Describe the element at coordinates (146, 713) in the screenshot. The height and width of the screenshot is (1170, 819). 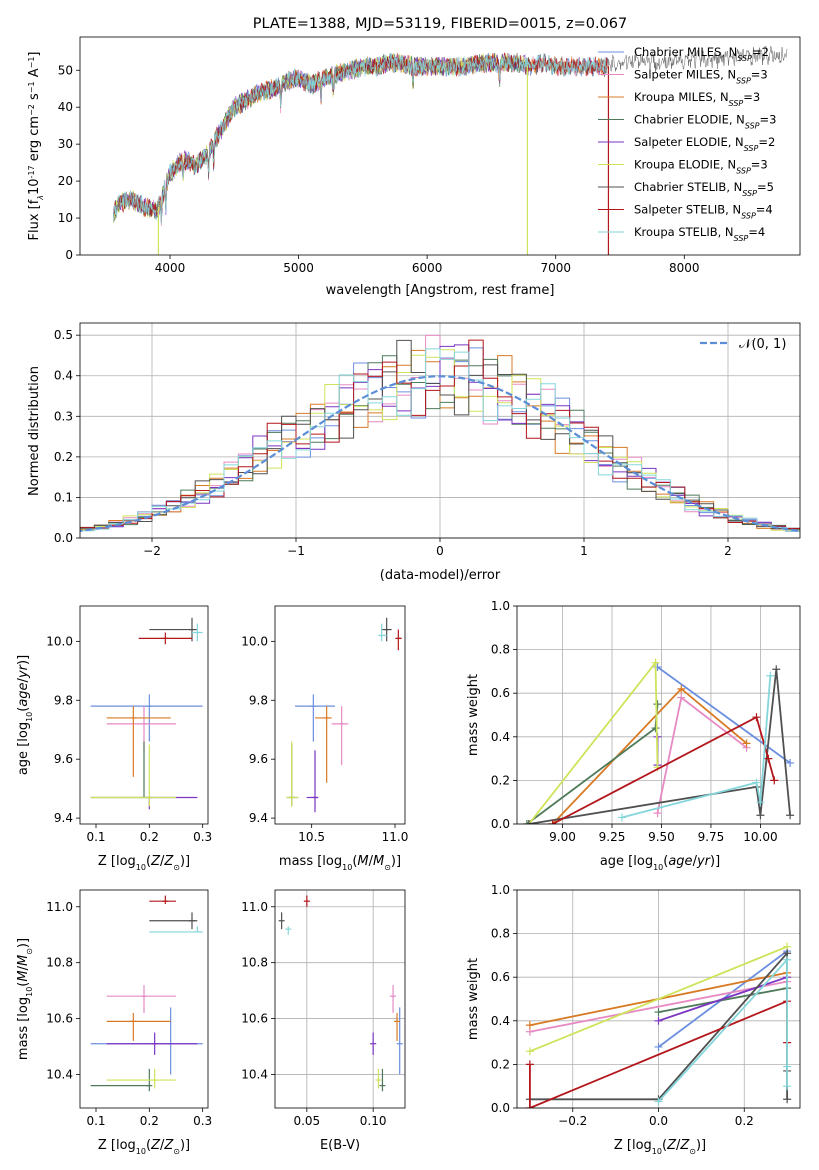
I see `plot-area-age_vs_Z` at that location.